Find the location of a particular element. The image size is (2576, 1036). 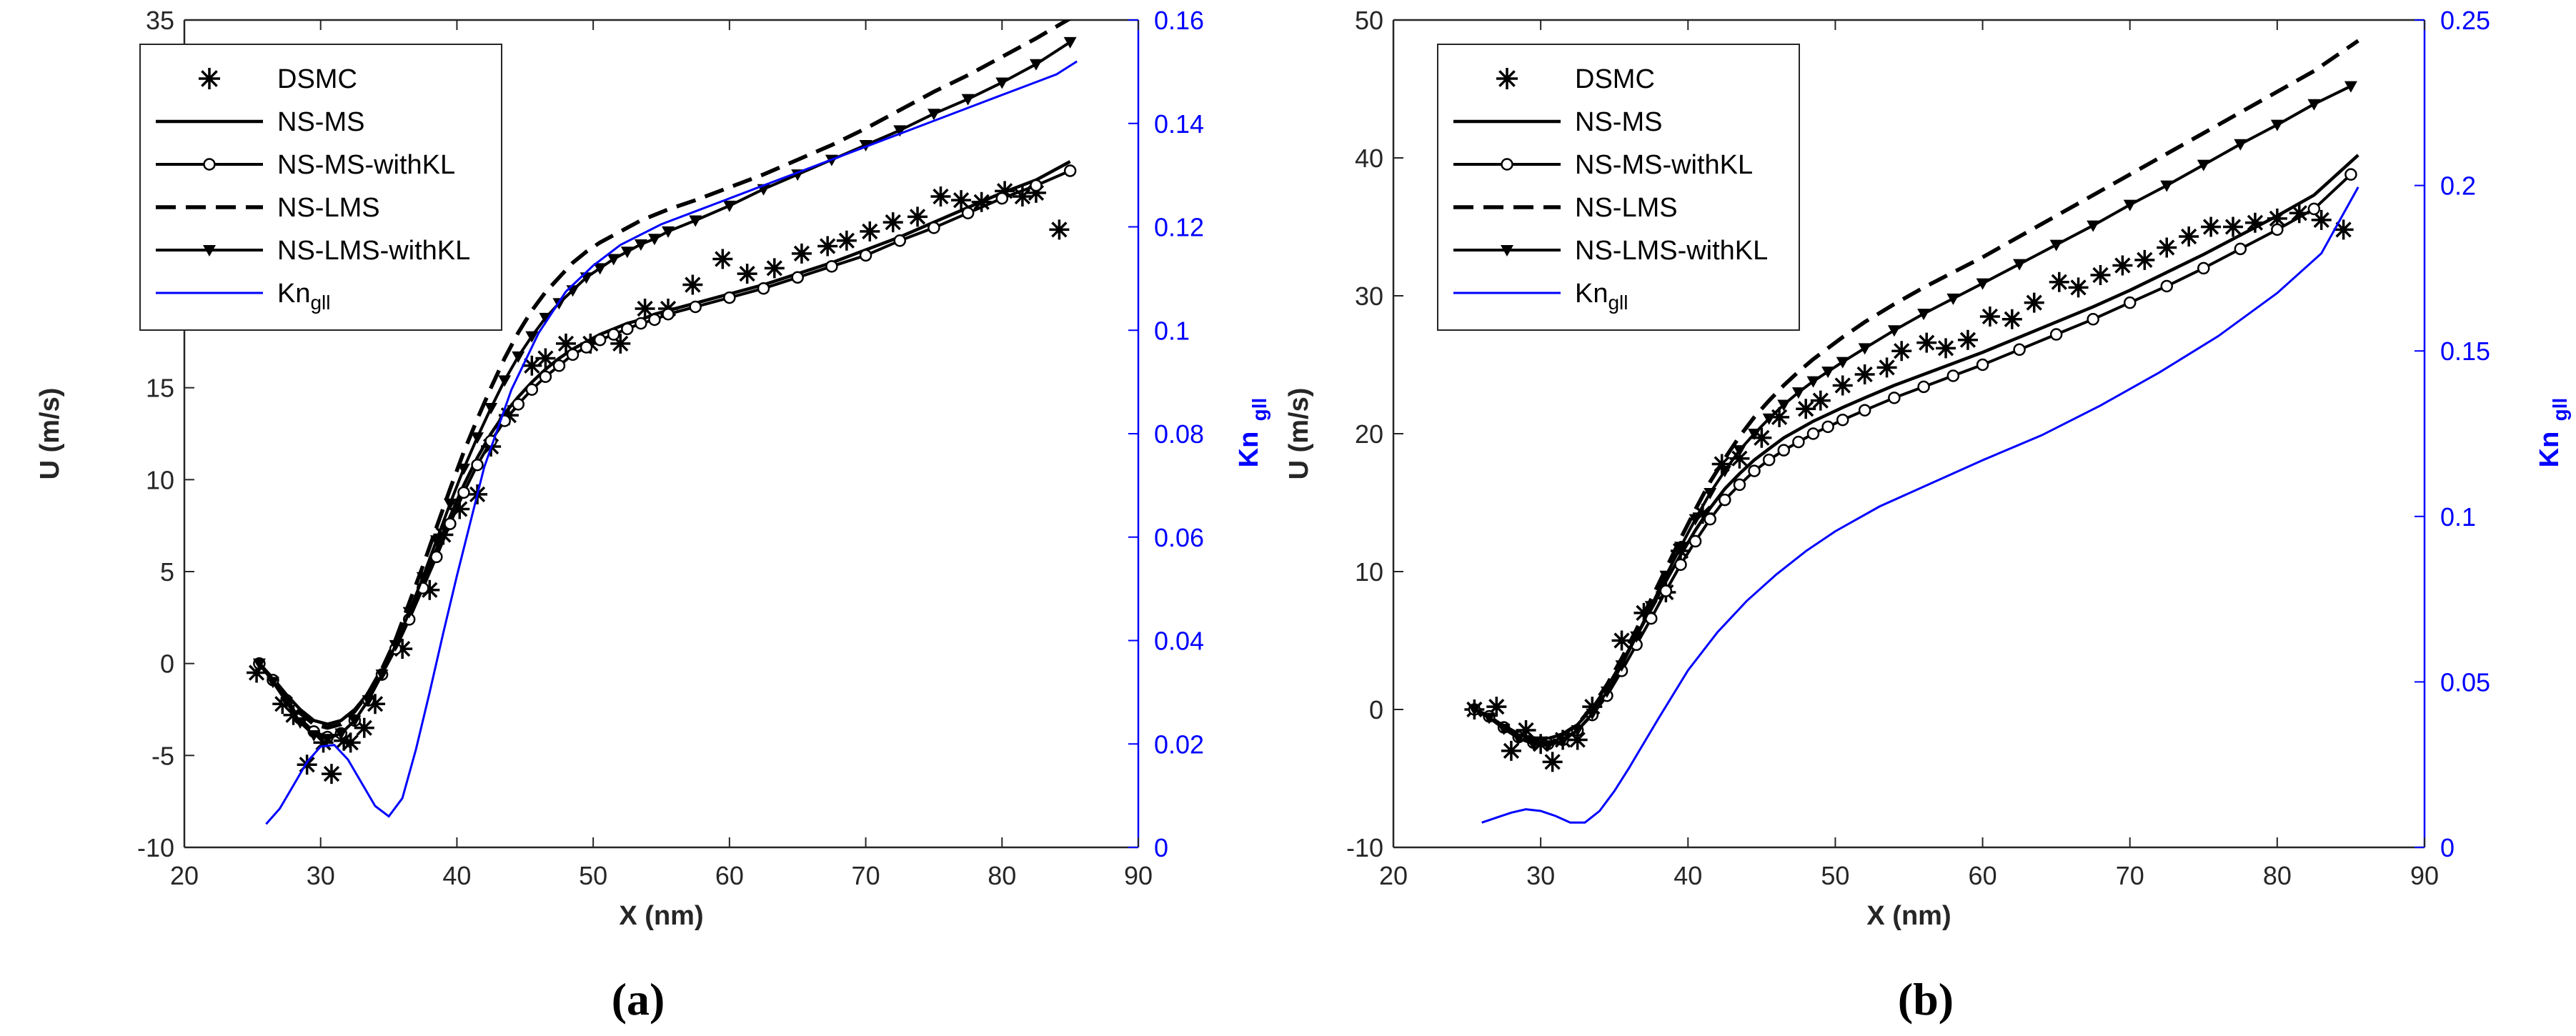

x-tick-label: 50 is located at coordinates (1835, 875).